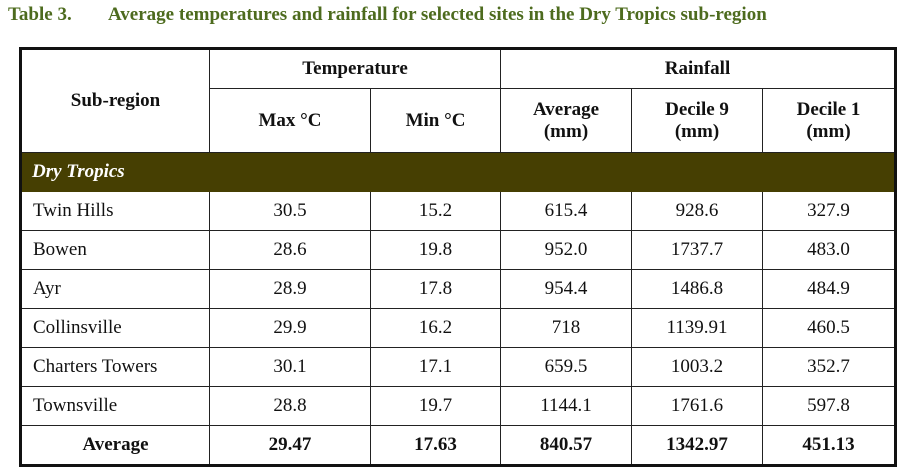  I want to click on header-decile1-l2: (mm), so click(828, 131).